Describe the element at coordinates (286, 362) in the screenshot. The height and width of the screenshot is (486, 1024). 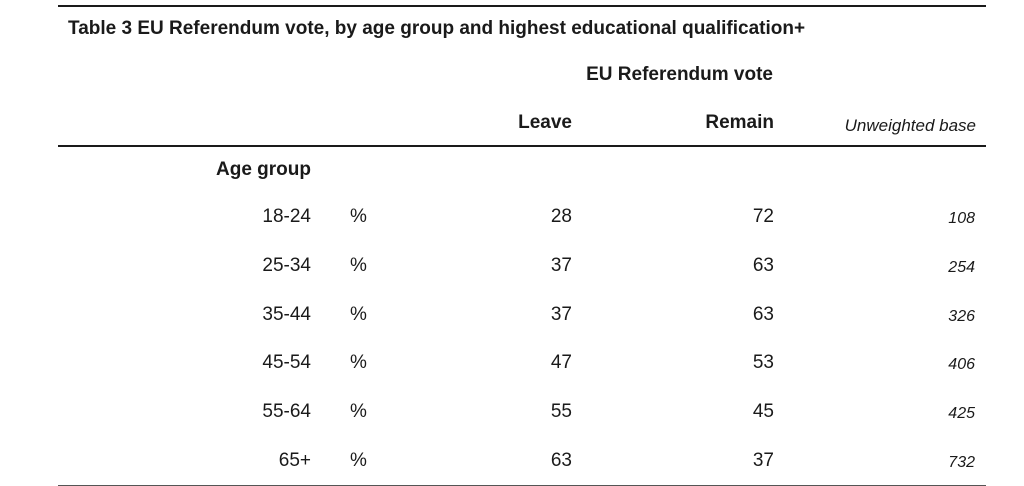
I see `age-cell: 45-54` at that location.